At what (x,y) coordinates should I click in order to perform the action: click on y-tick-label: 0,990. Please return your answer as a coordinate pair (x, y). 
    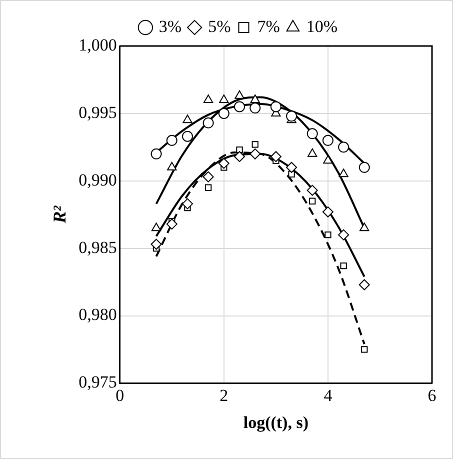
    Looking at the image, I should click on (97, 180).